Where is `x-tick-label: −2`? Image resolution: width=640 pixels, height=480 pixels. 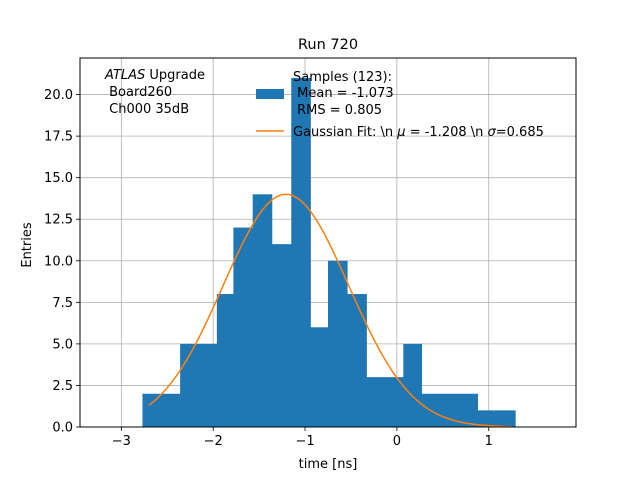 x-tick-label: −2 is located at coordinates (213, 441).